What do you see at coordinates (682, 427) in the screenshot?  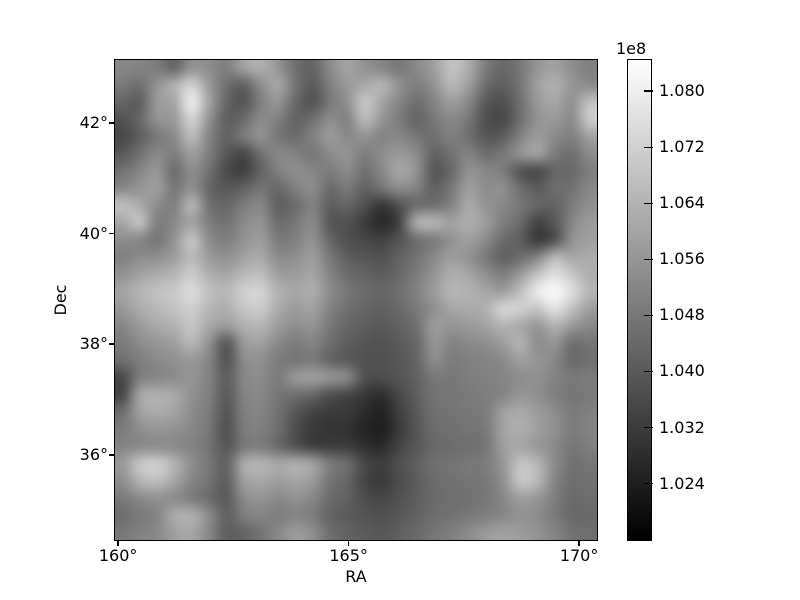 I see `colorbar-tick-label: 1.032` at bounding box center [682, 427].